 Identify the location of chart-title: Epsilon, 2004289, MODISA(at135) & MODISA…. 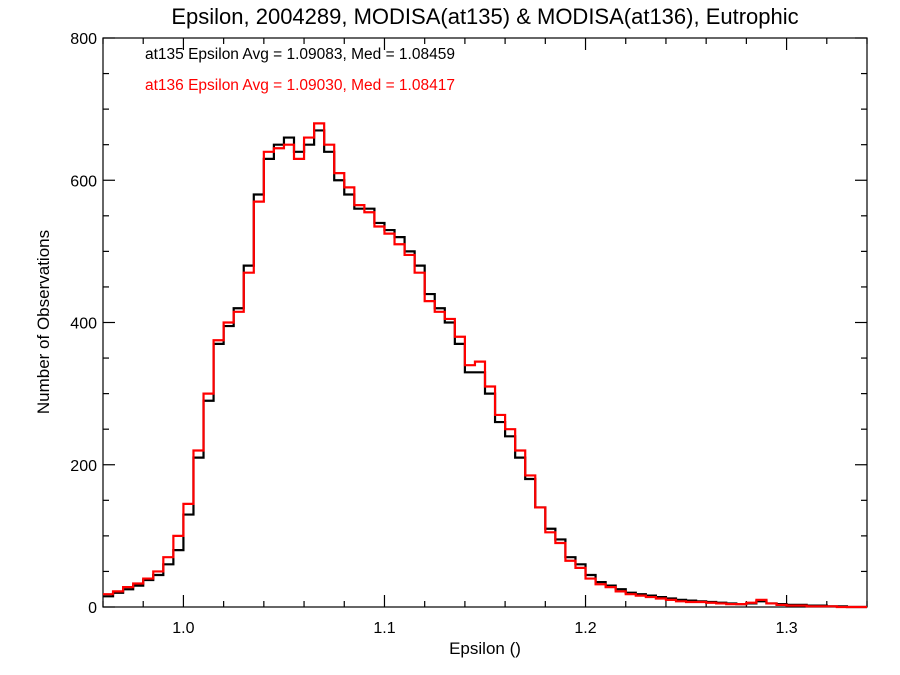
(484, 16).